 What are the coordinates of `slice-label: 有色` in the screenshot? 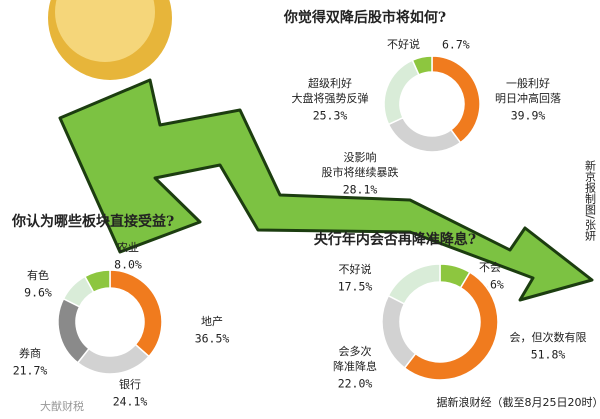 It's located at (38, 275).